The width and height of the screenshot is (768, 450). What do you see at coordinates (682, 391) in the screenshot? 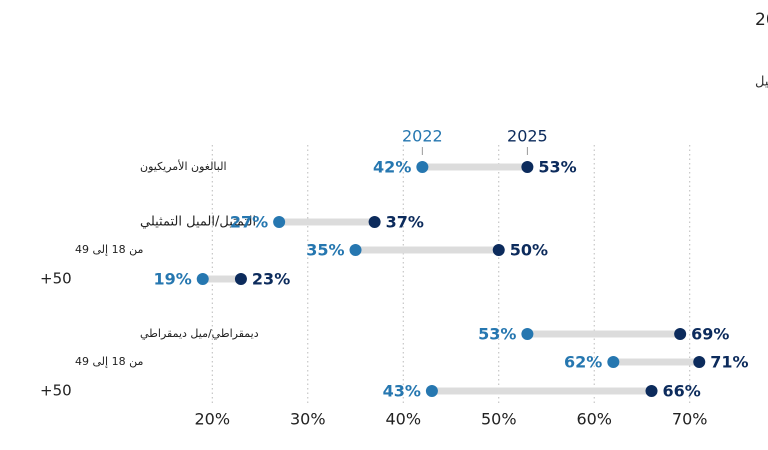
I see `value-label: 66%` at bounding box center [682, 391].